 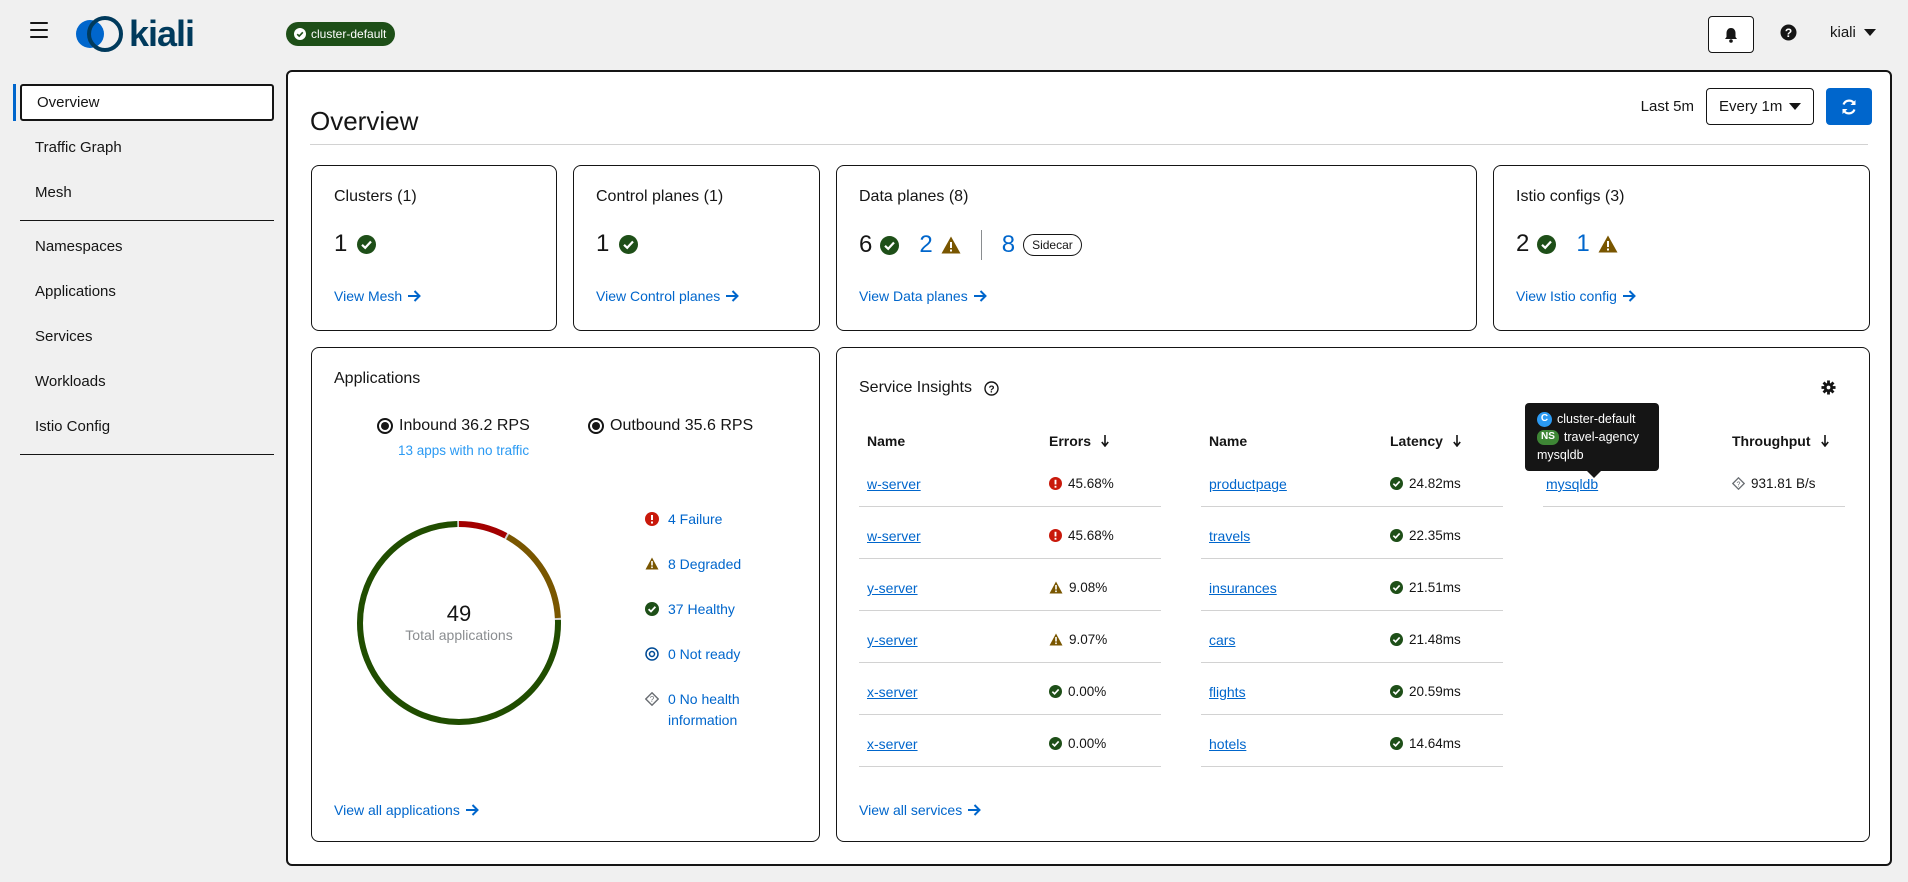 I want to click on errors-name-header: Name, so click(x=886, y=441).